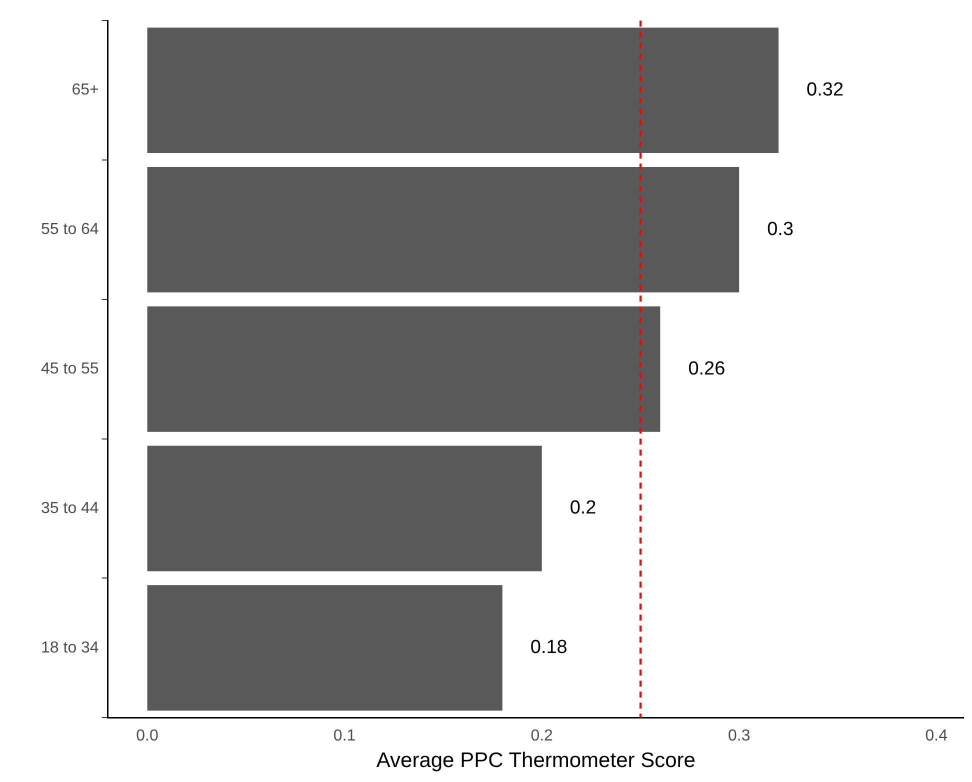 The width and height of the screenshot is (972, 782). What do you see at coordinates (549, 647) in the screenshot?
I see `data-label: 0.18` at bounding box center [549, 647].